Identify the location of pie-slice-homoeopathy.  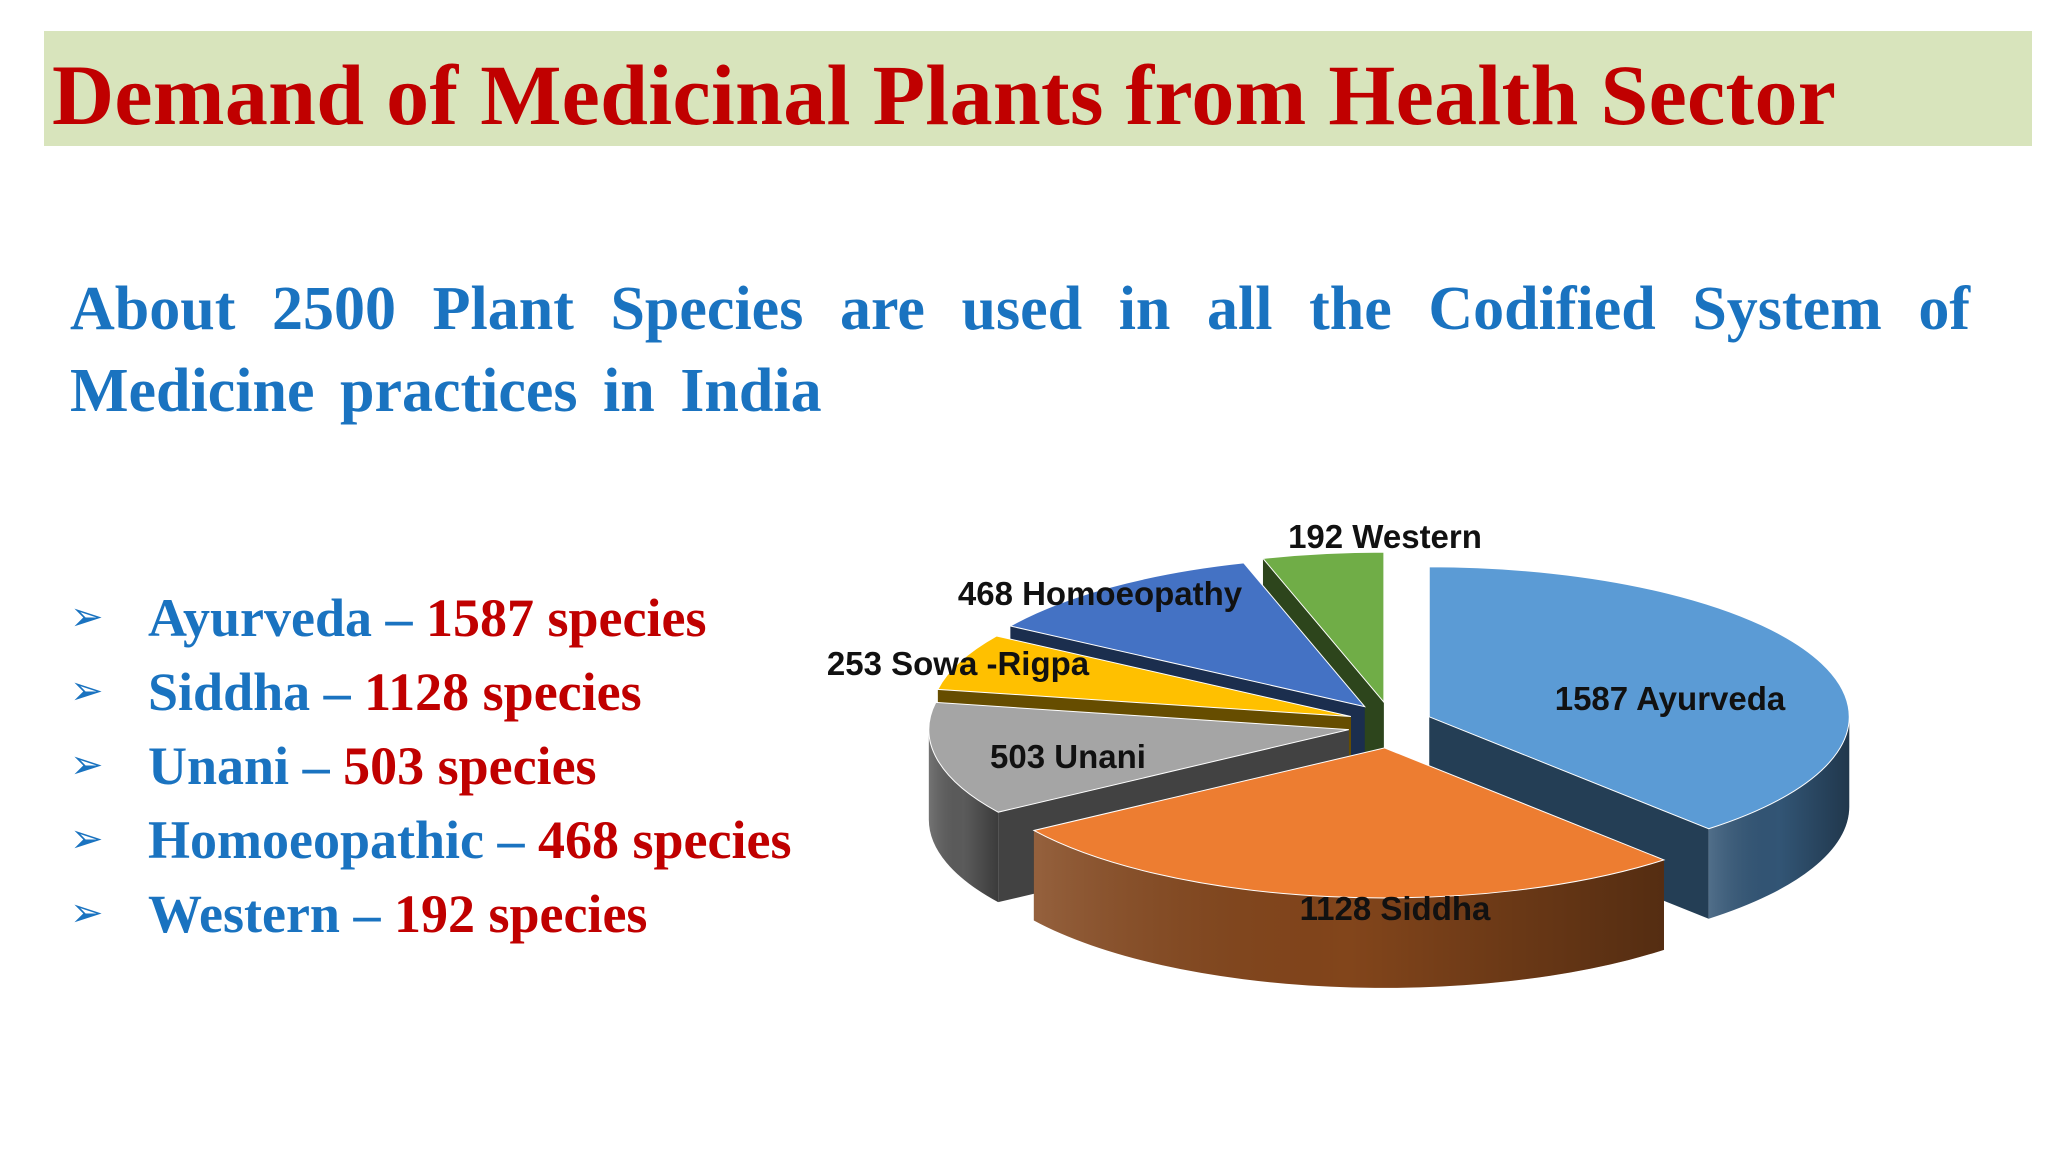
(1187, 635).